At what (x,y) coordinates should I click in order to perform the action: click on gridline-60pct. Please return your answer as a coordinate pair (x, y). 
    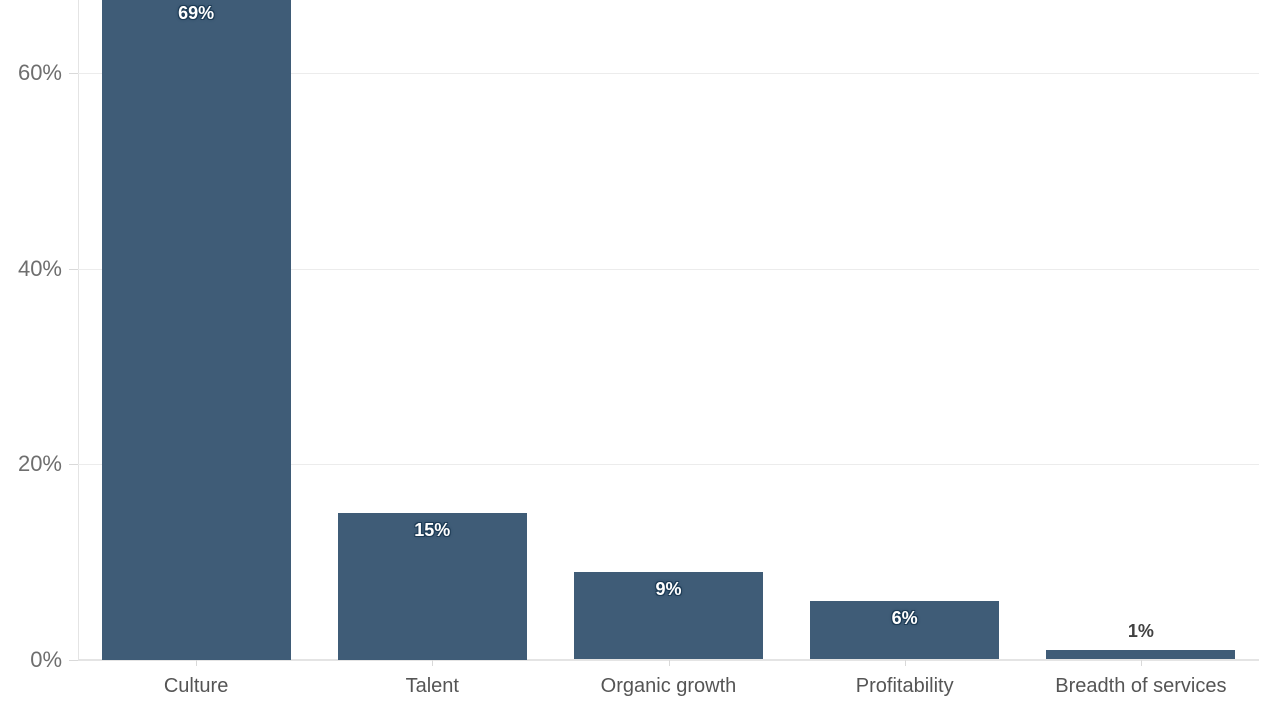
    Looking at the image, I should click on (668, 73).